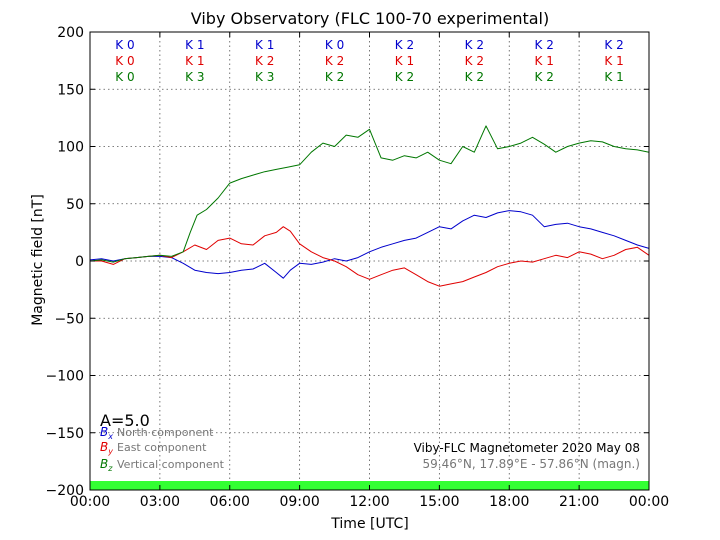 This screenshot has width=720, height=540. I want to click on legend-symbol-north: Bx, so click(106, 433).